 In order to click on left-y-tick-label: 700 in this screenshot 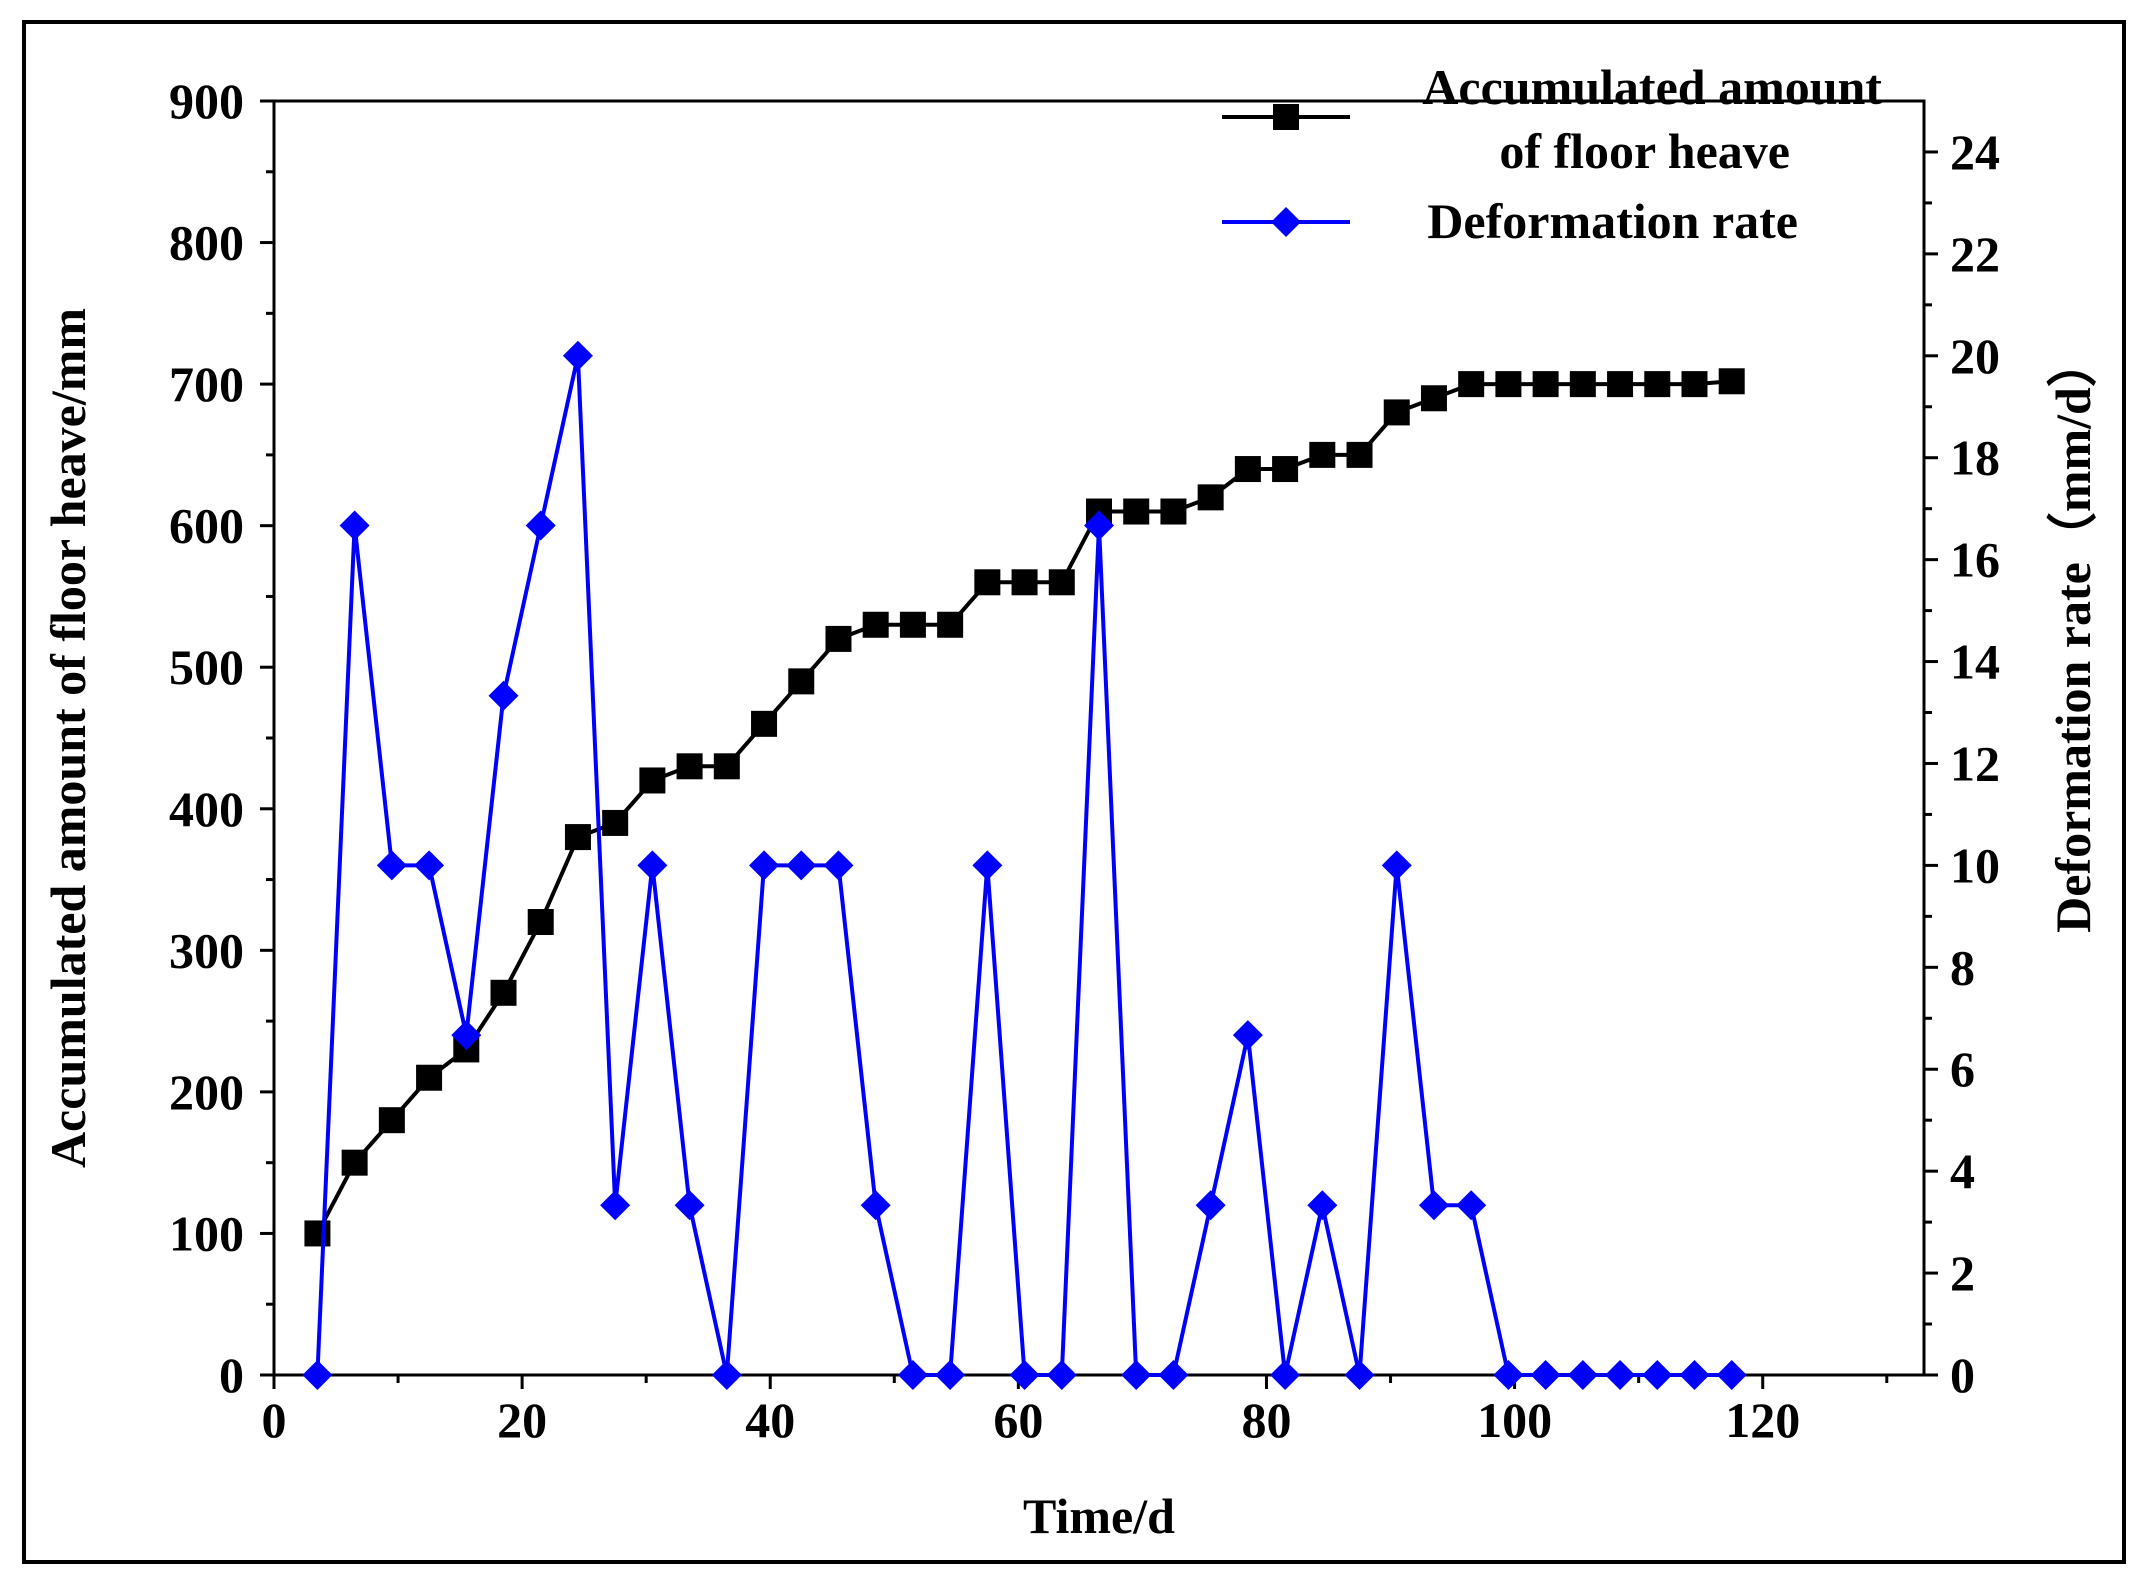, I will do `click(206, 384)`.